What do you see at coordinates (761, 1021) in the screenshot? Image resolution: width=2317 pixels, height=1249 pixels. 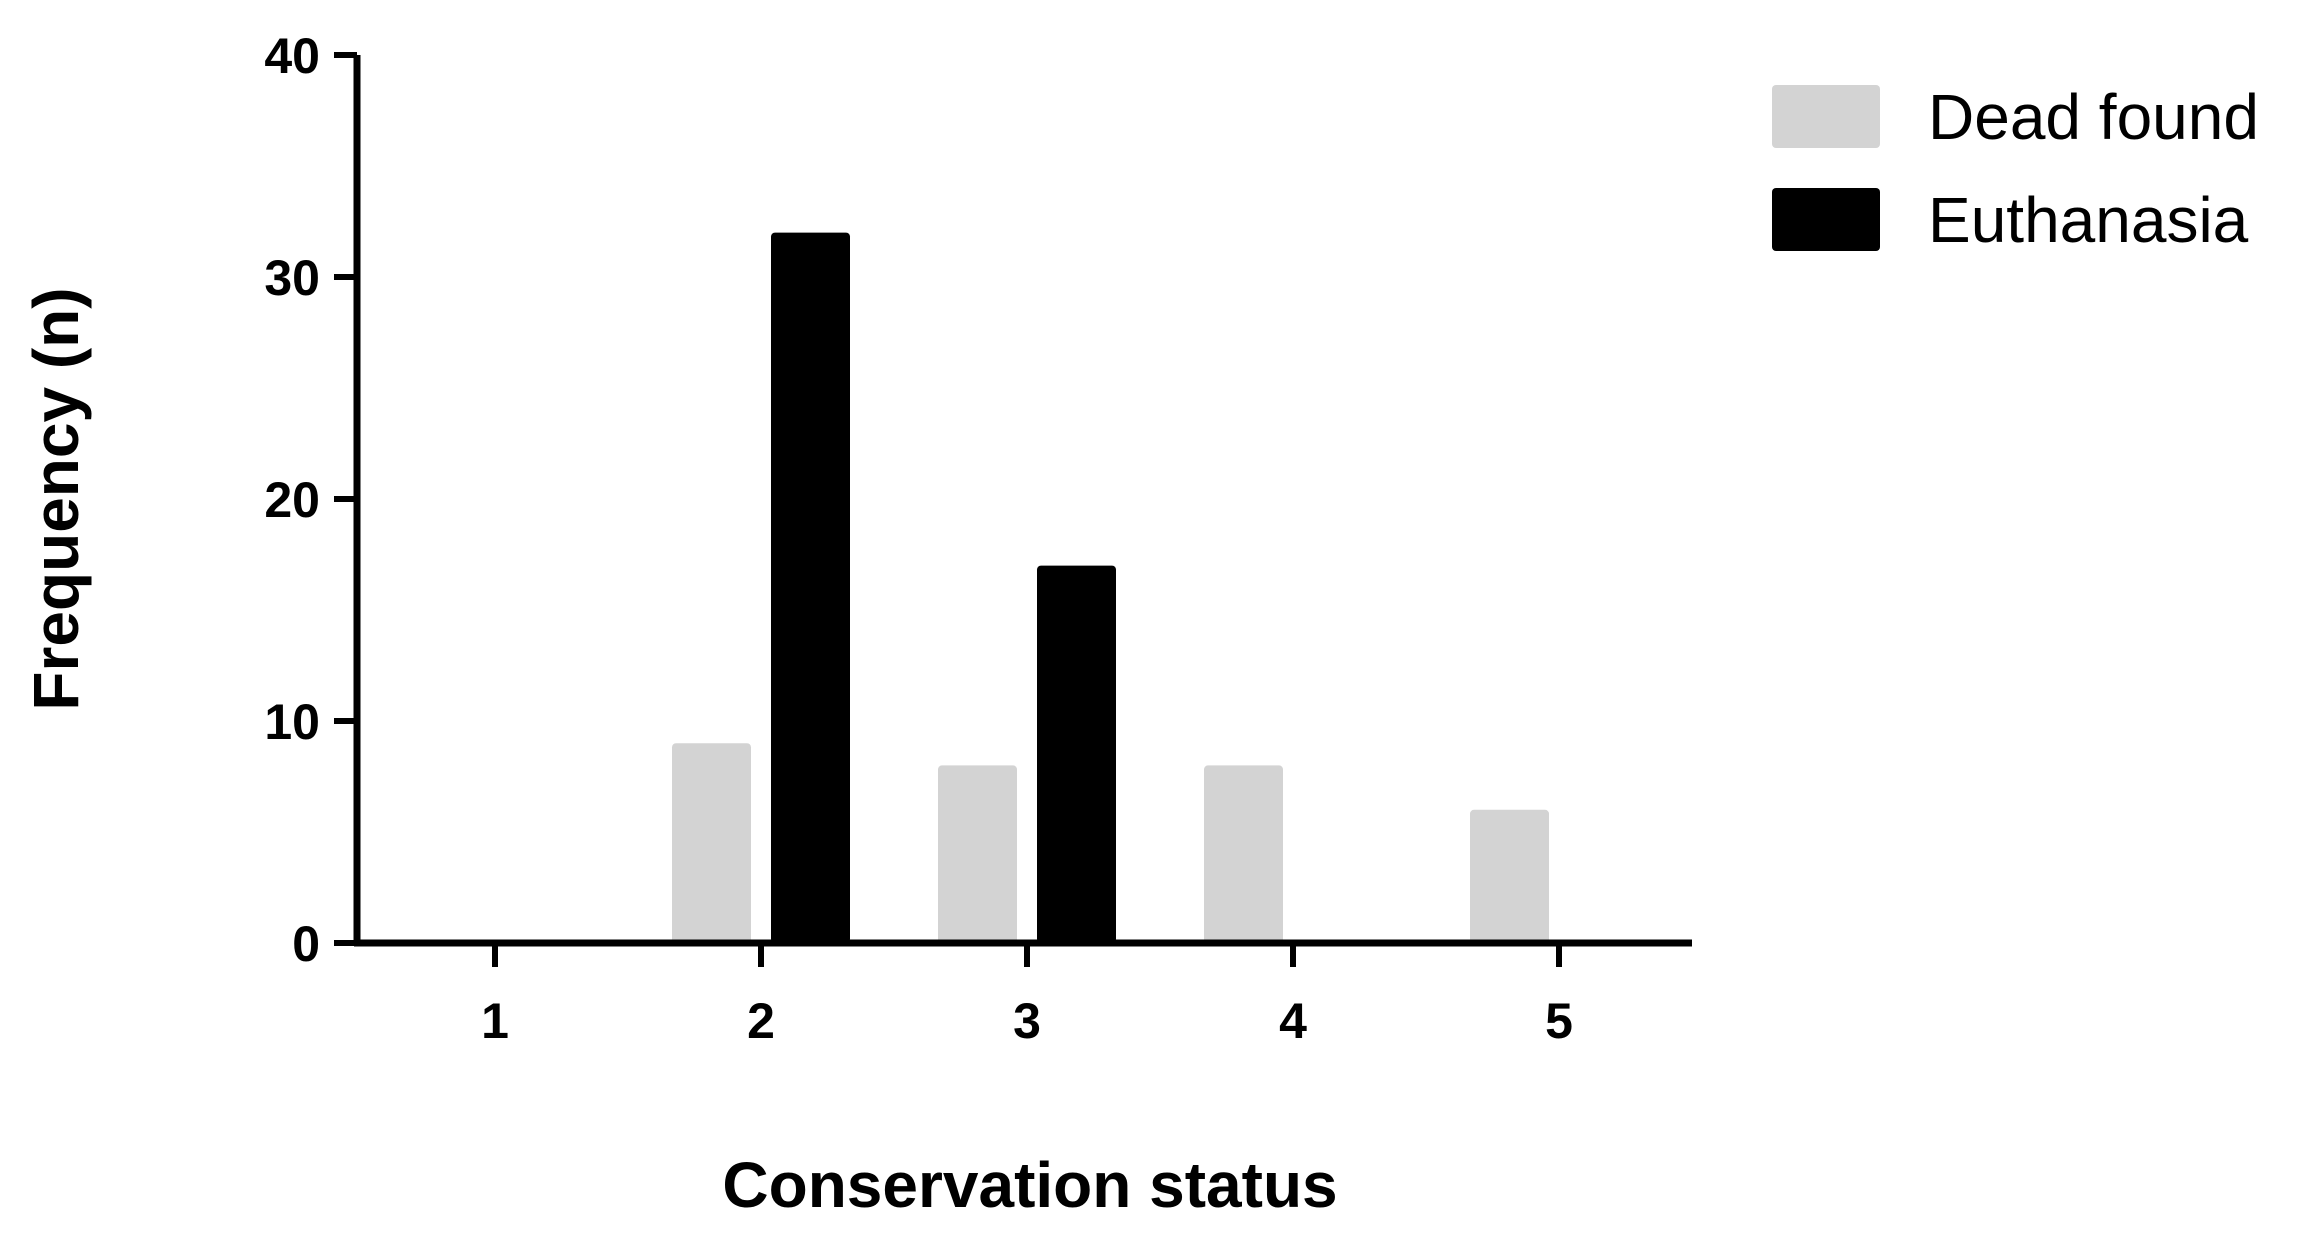 I see `x-tick-label: 2` at bounding box center [761, 1021].